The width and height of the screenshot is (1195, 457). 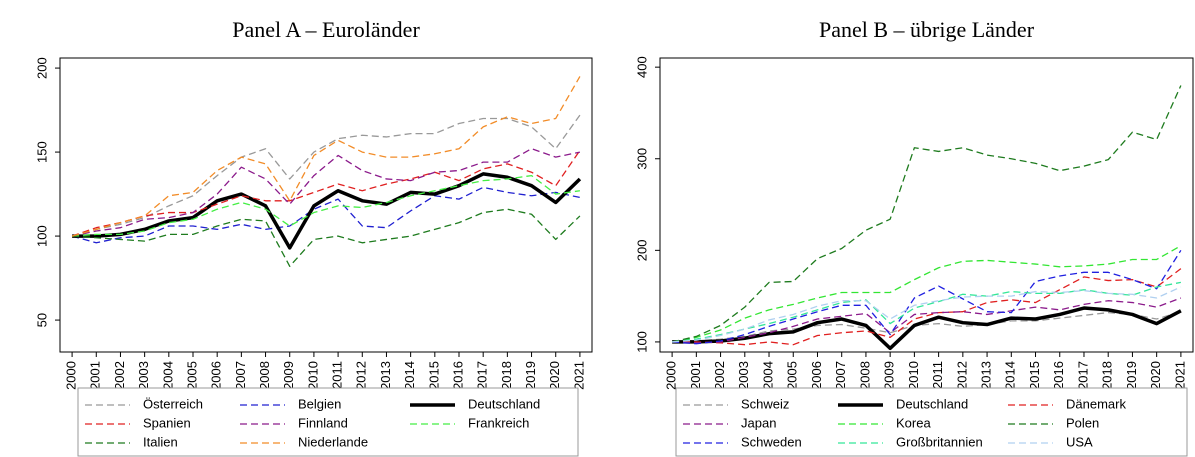 What do you see at coordinates (913, 422) in the screenshot?
I see `legend-label: Korea` at bounding box center [913, 422].